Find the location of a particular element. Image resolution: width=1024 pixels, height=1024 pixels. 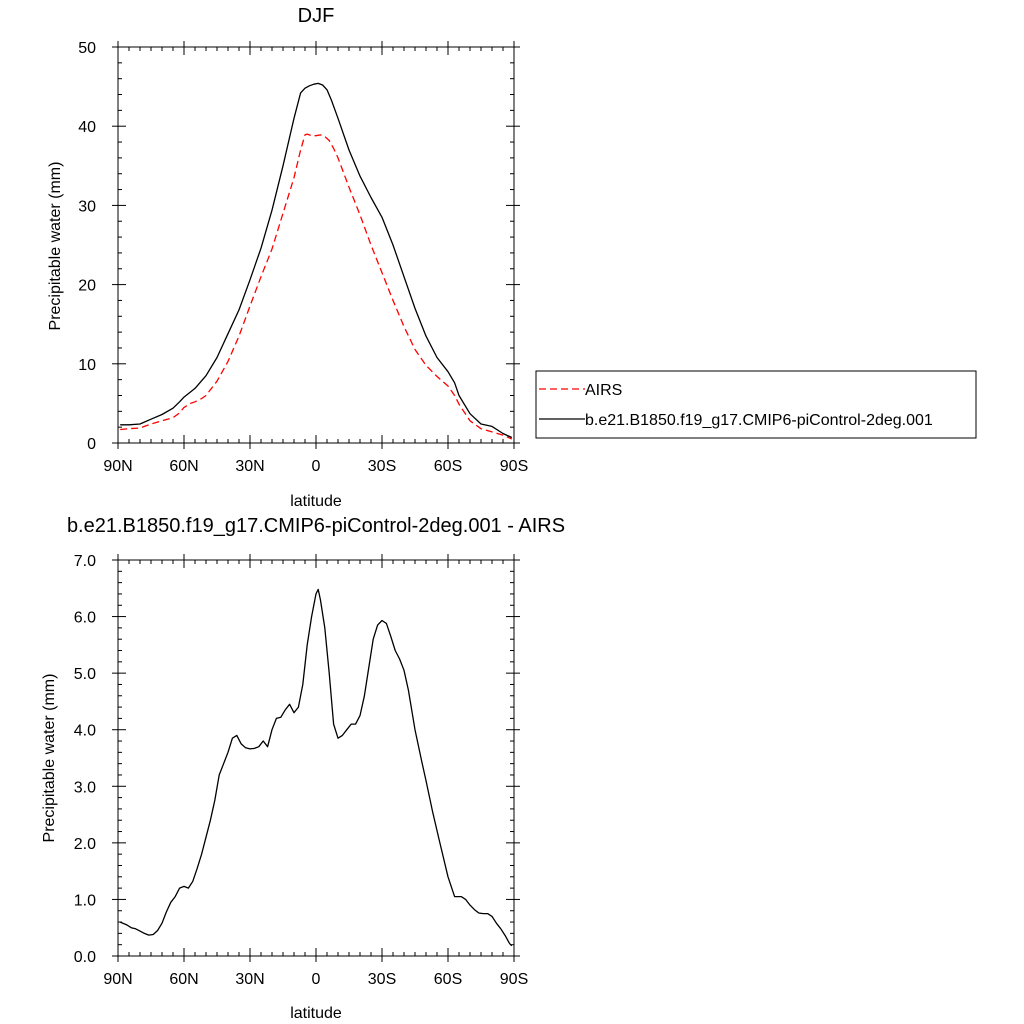

y-tick-label: 30 is located at coordinates (87, 206).